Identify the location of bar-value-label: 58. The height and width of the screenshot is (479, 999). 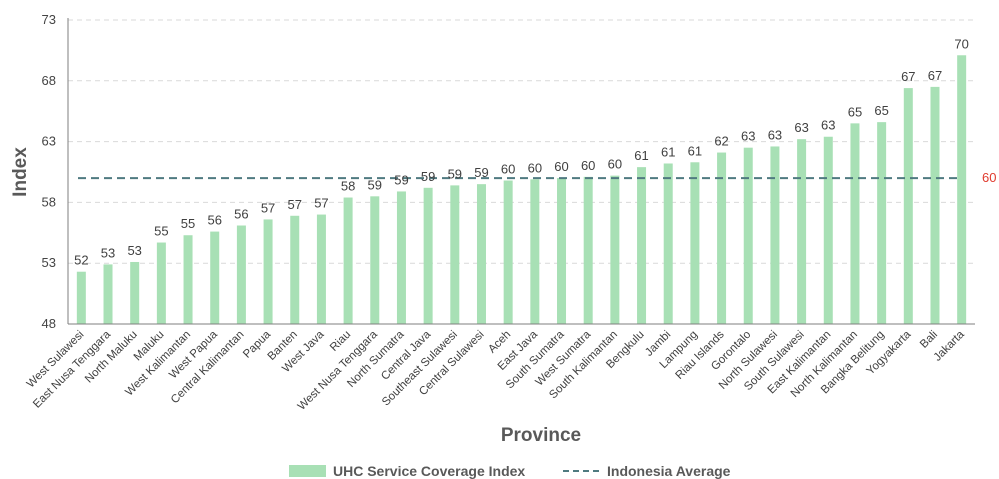
(348, 186).